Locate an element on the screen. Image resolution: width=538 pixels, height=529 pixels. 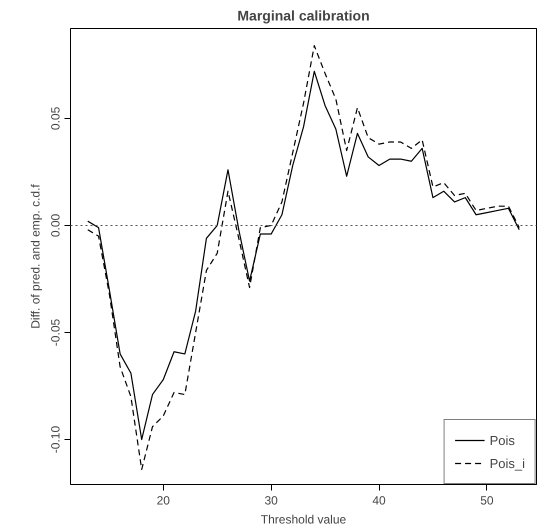
legend-label: Pois_i is located at coordinates (507, 463).